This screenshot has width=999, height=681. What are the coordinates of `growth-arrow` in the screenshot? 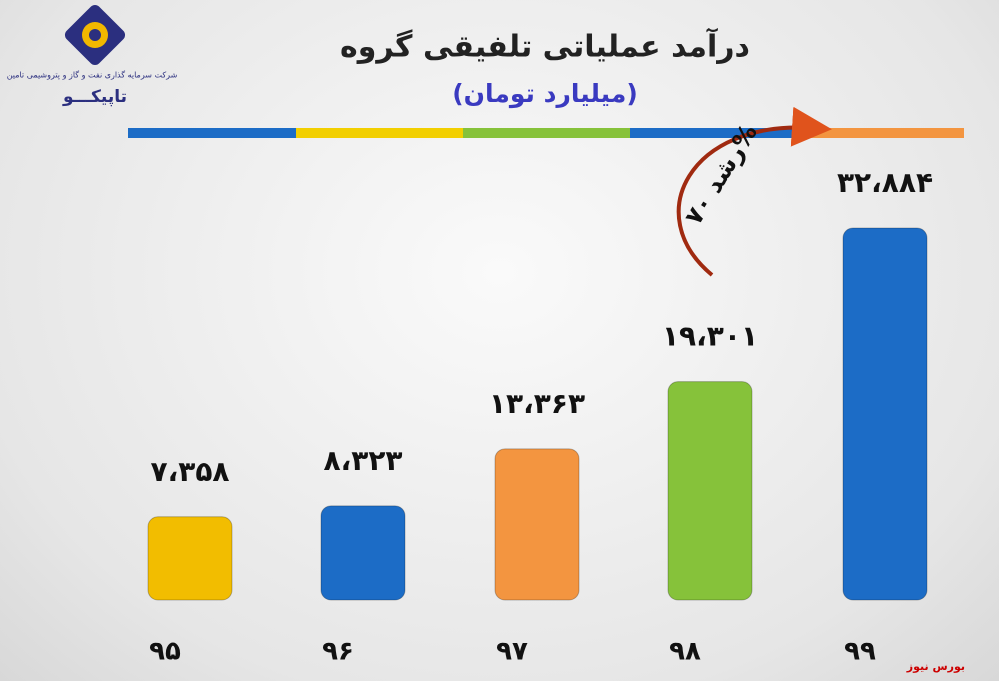 It's located at (754, 191).